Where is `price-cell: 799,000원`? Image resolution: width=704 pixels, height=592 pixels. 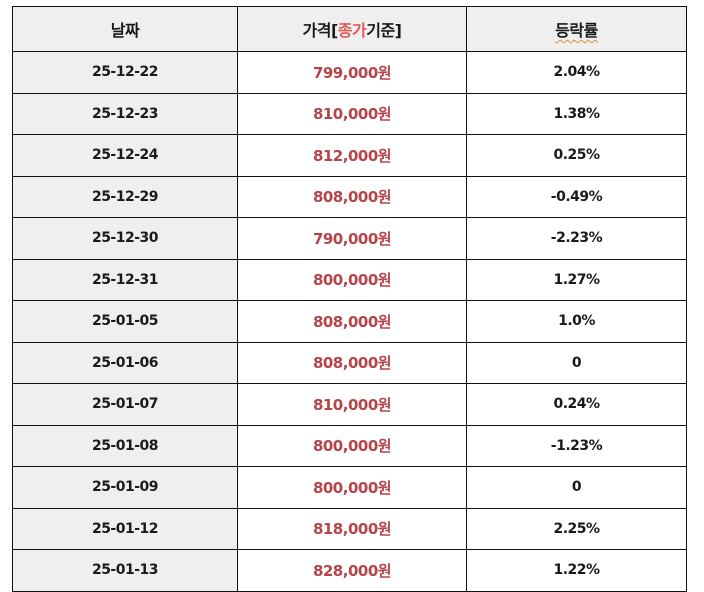
price-cell: 799,000원 is located at coordinates (352, 72).